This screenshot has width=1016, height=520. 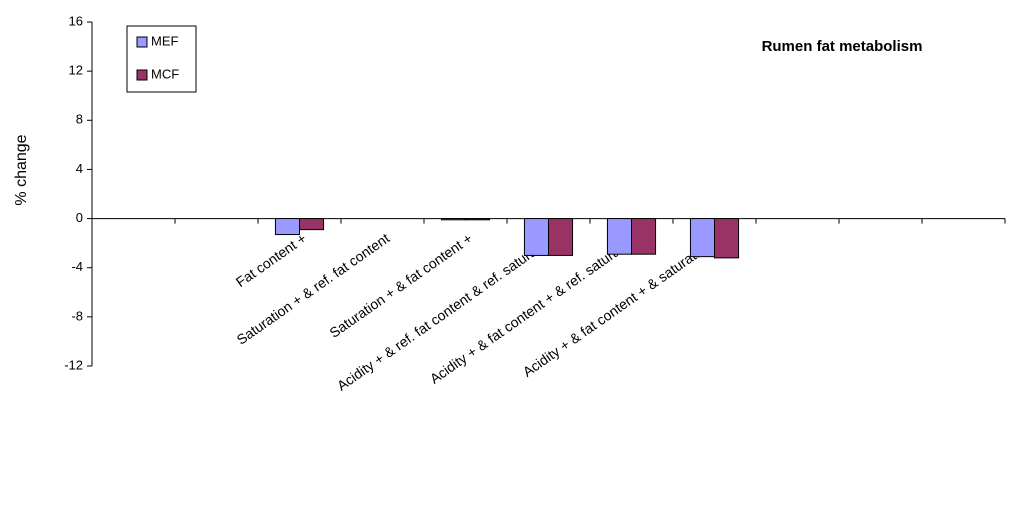 What do you see at coordinates (79, 217) in the screenshot?
I see `y-tick-label: 0` at bounding box center [79, 217].